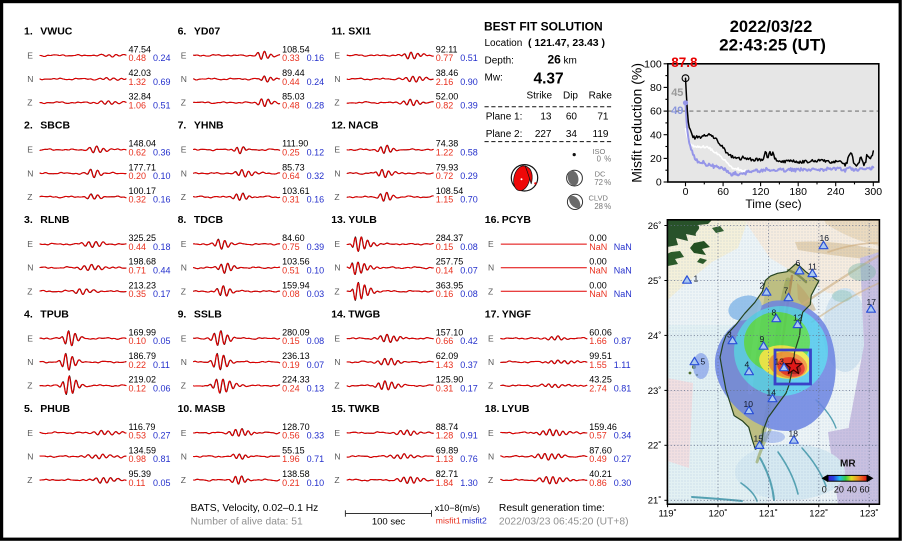 The width and height of the screenshot is (902, 541). What do you see at coordinates (445, 153) in the screenshot?
I see `svg-text: 1.22` at bounding box center [445, 153].